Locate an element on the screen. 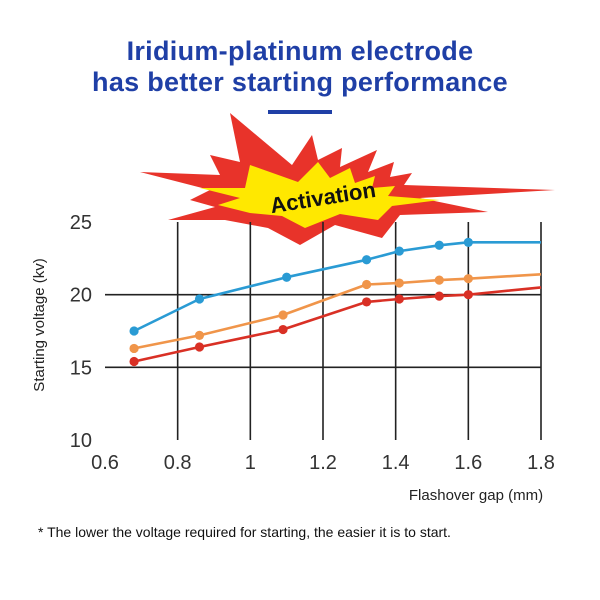 This screenshot has height=600, width=600. x-axis-label: Flashover gap (mm) is located at coordinates (476, 495).